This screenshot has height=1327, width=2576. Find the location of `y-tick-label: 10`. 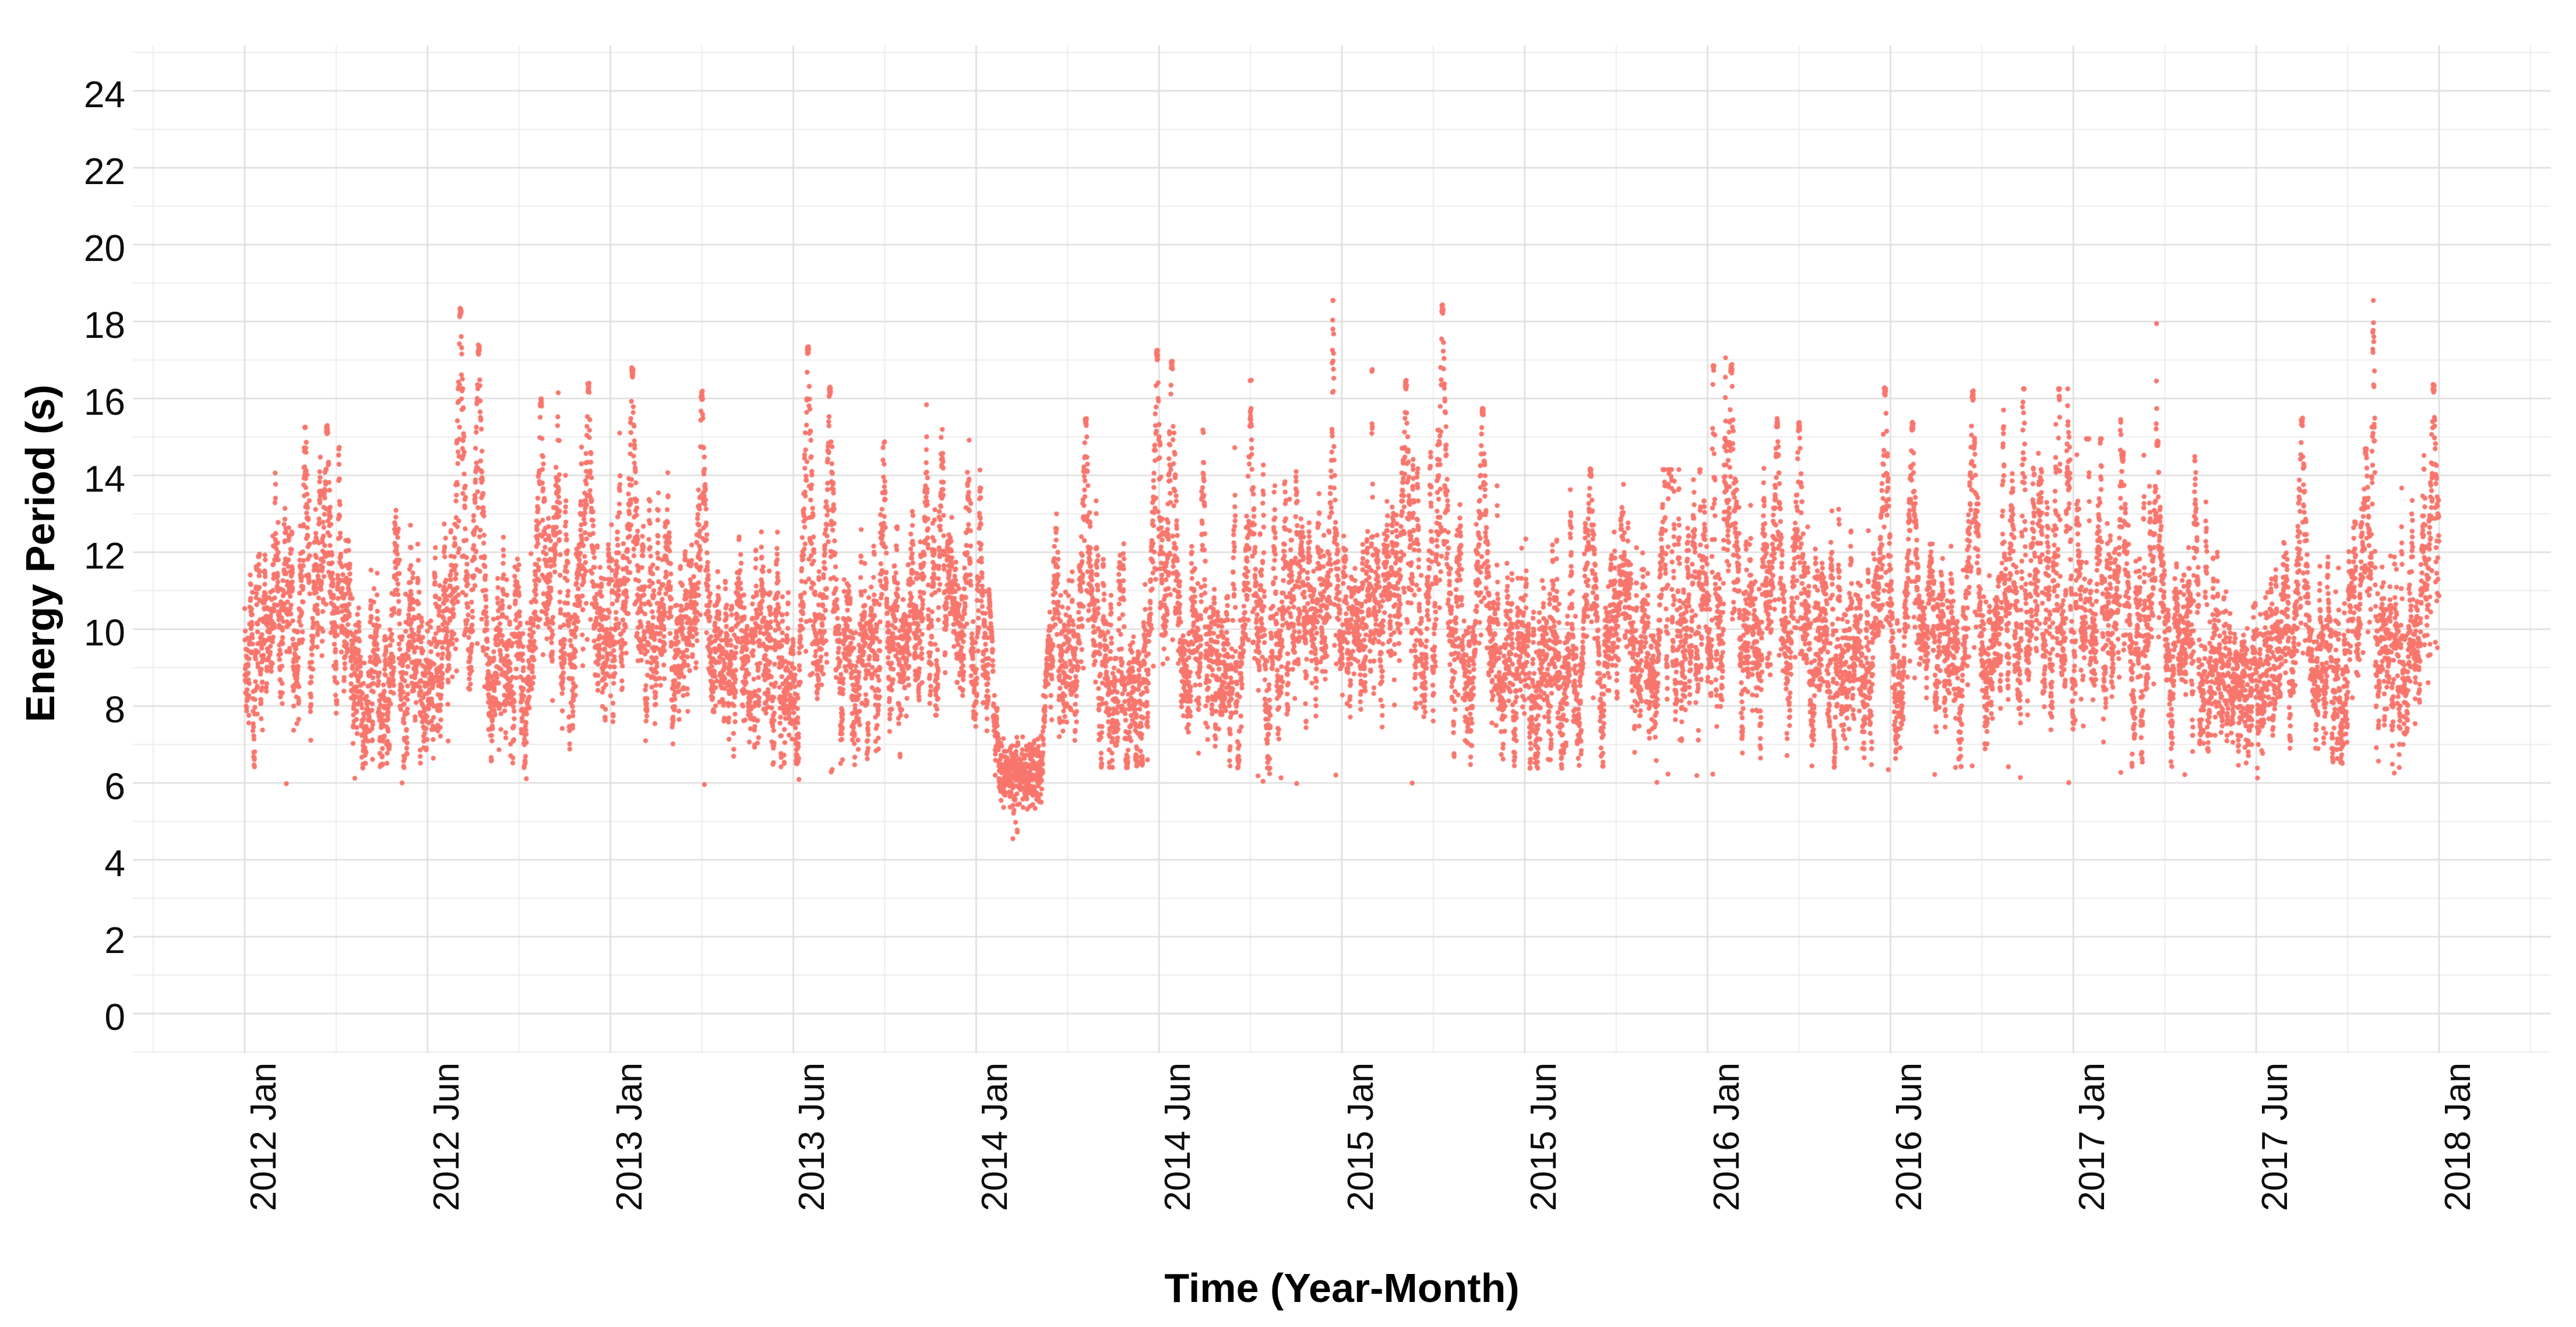

y-tick-label: 10 is located at coordinates (104, 633).